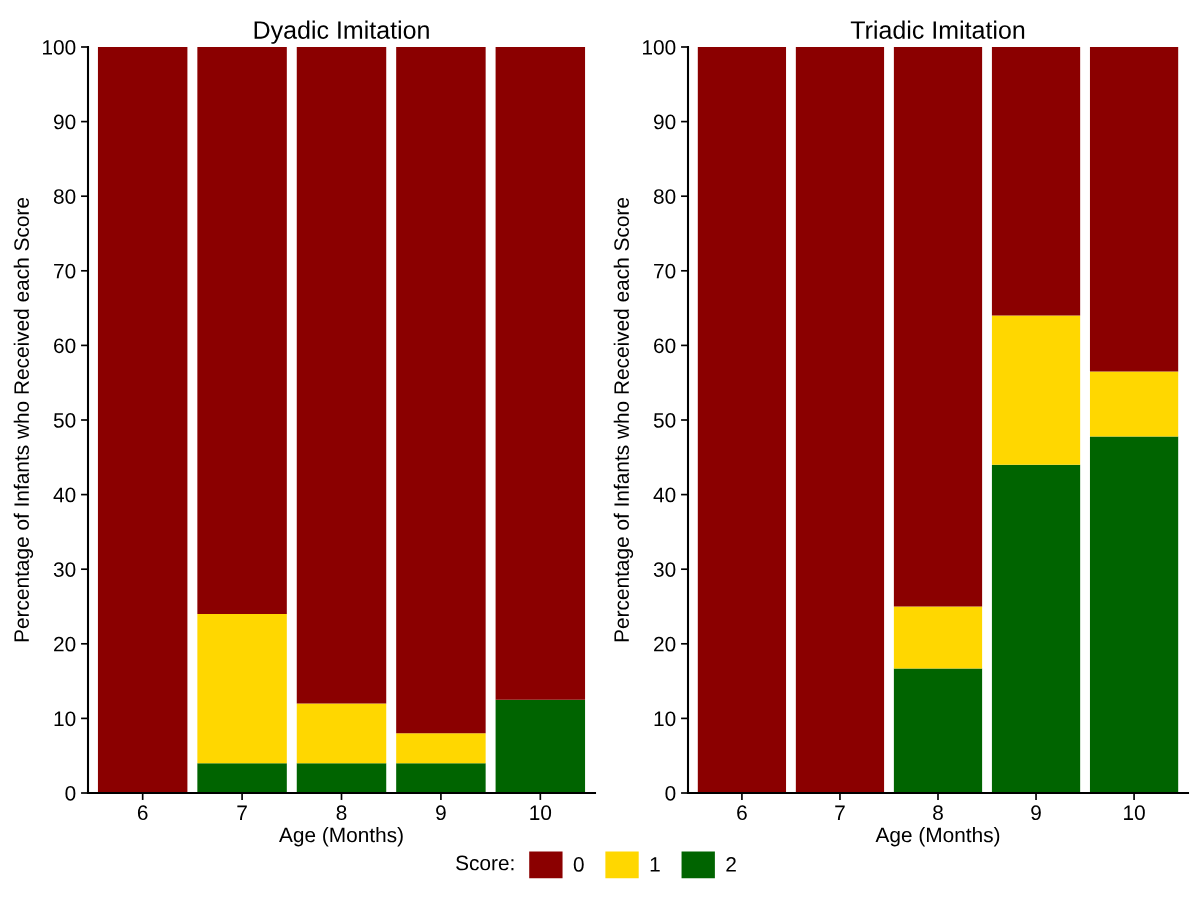  I want to click on legend-label: 0, so click(578, 864).